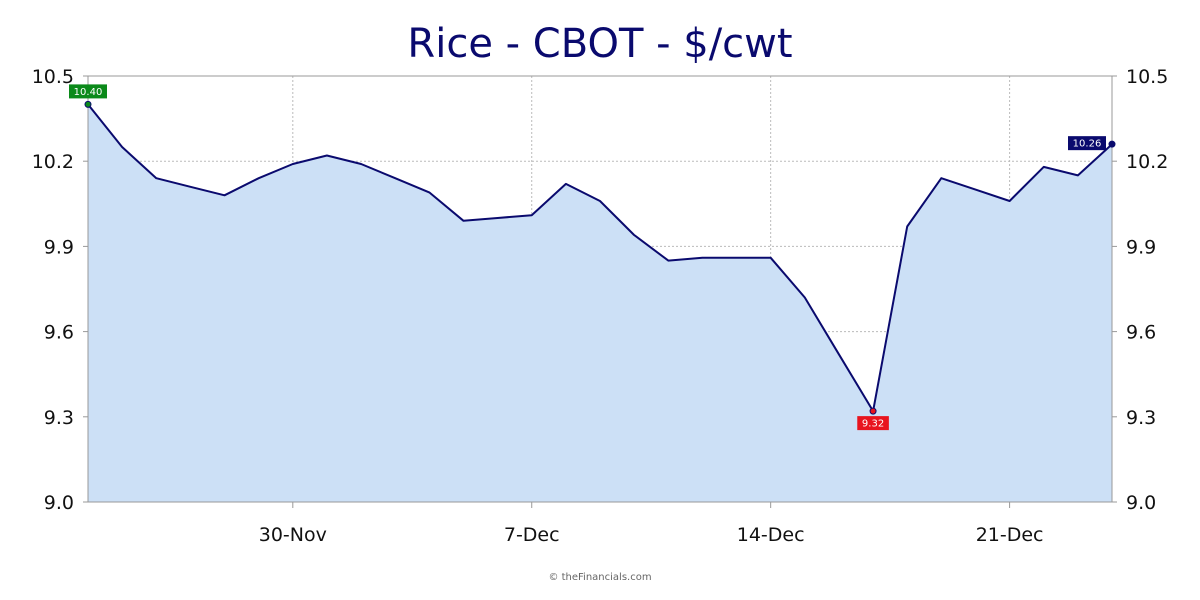 Image resolution: width=1200 pixels, height=600 pixels. What do you see at coordinates (53, 77) in the screenshot?
I see `y-tick-label-left: 10.5` at bounding box center [53, 77].